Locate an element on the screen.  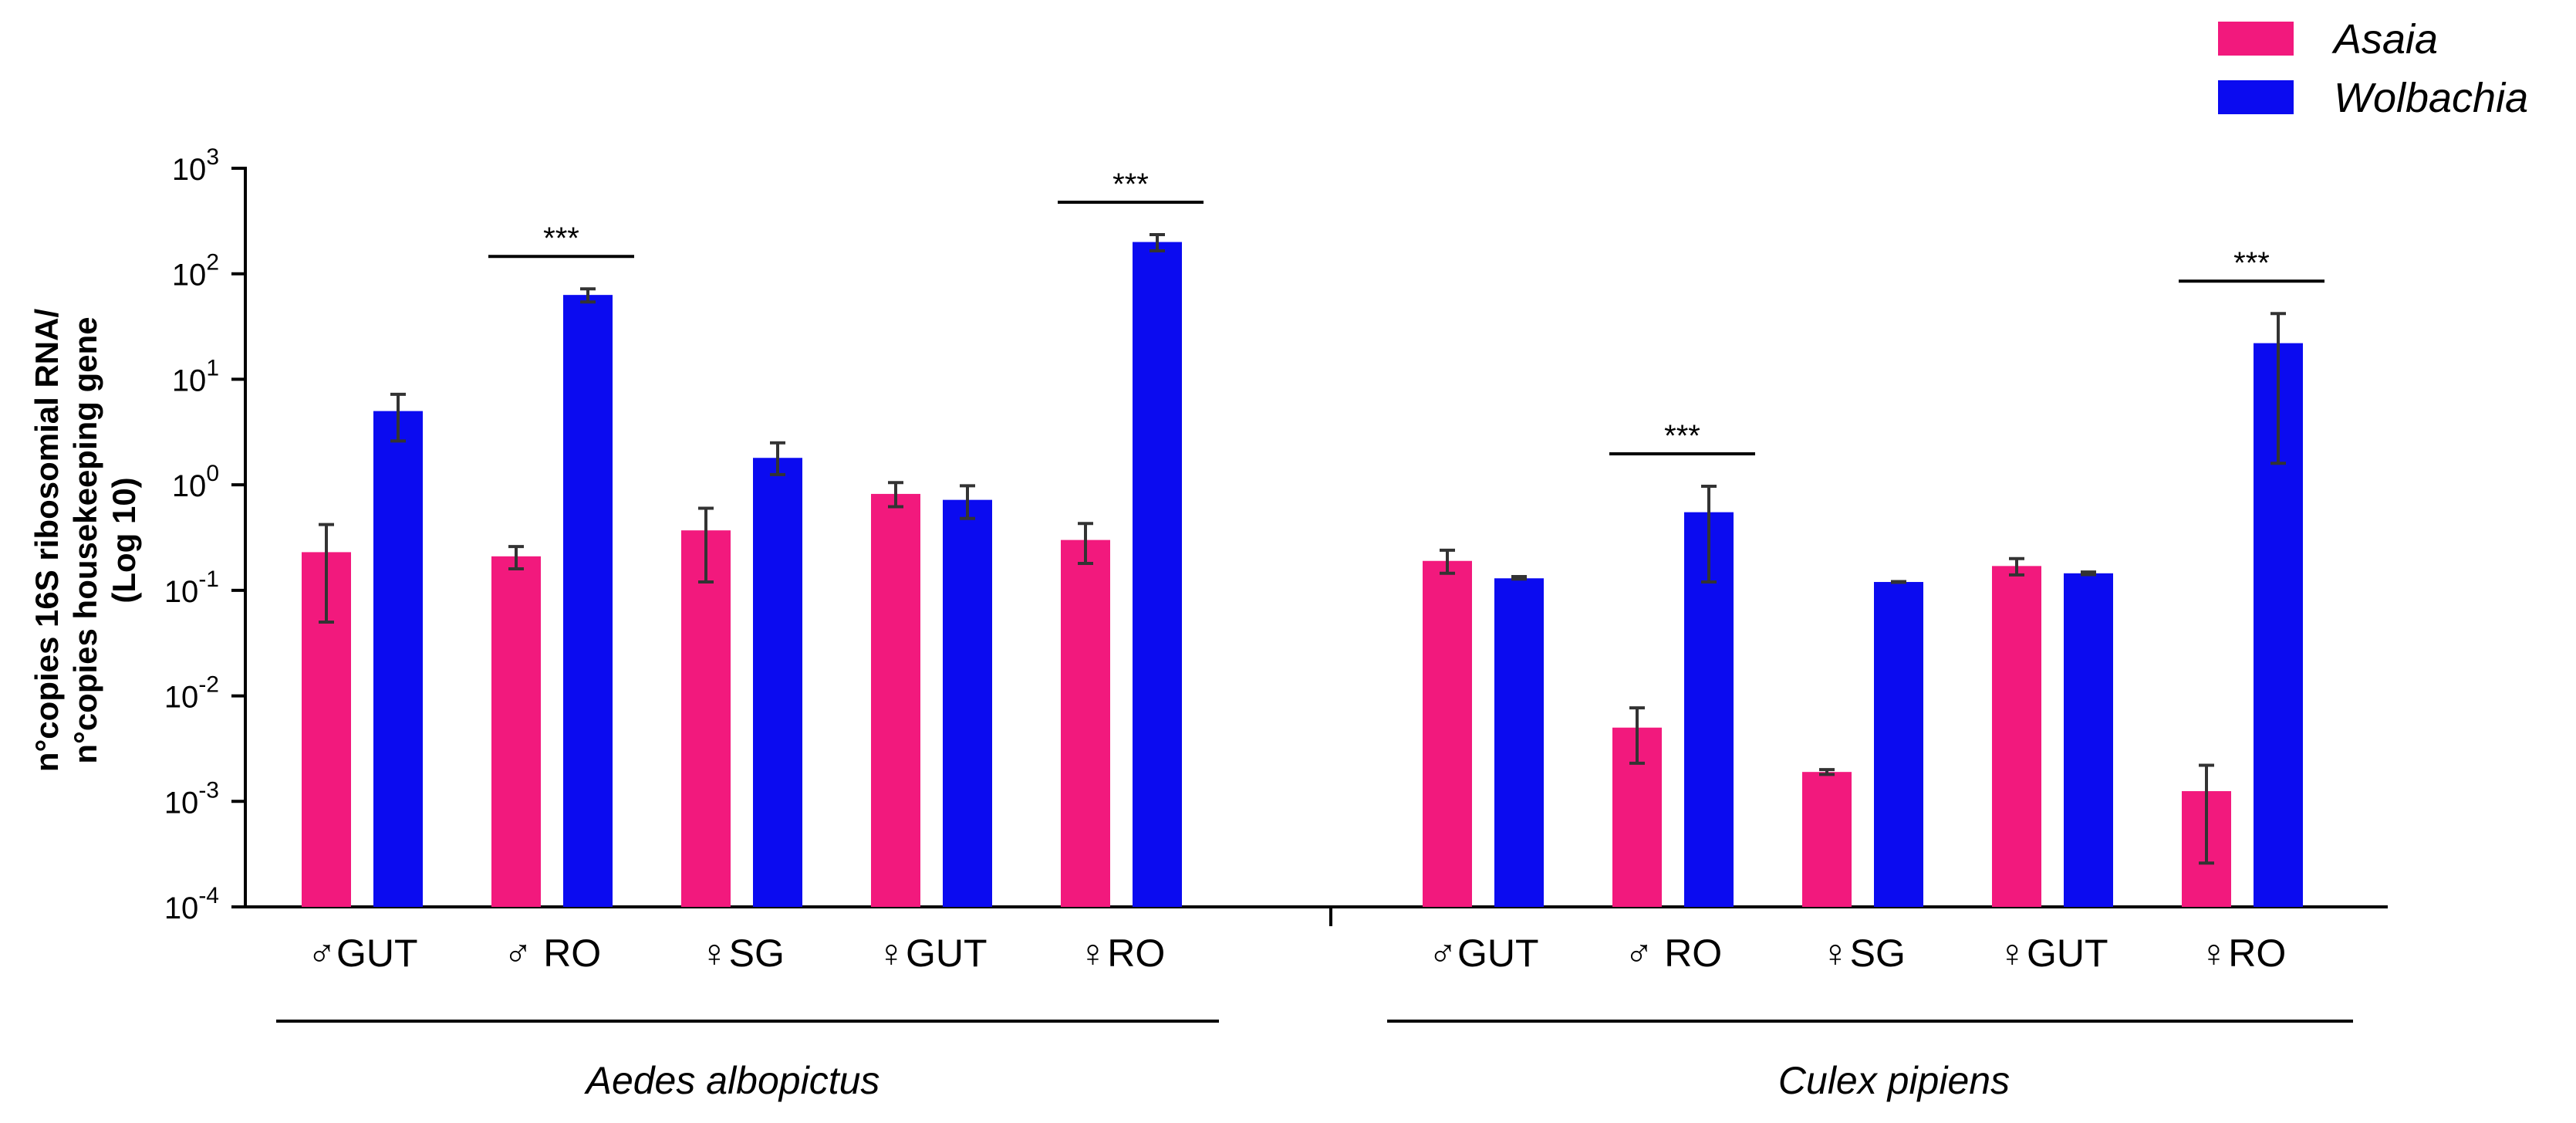
y-tick-exponent: 0 is located at coordinates (212, 473).